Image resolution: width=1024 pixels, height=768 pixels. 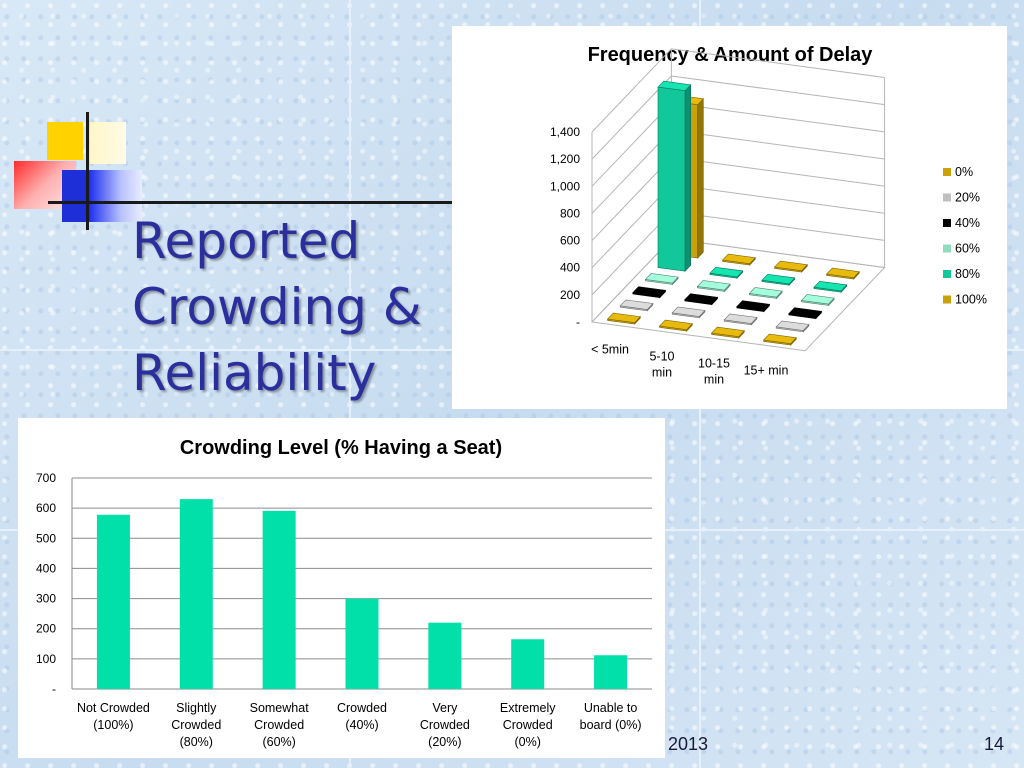 What do you see at coordinates (967, 274) in the screenshot?
I see `legend-label: 80%` at bounding box center [967, 274].